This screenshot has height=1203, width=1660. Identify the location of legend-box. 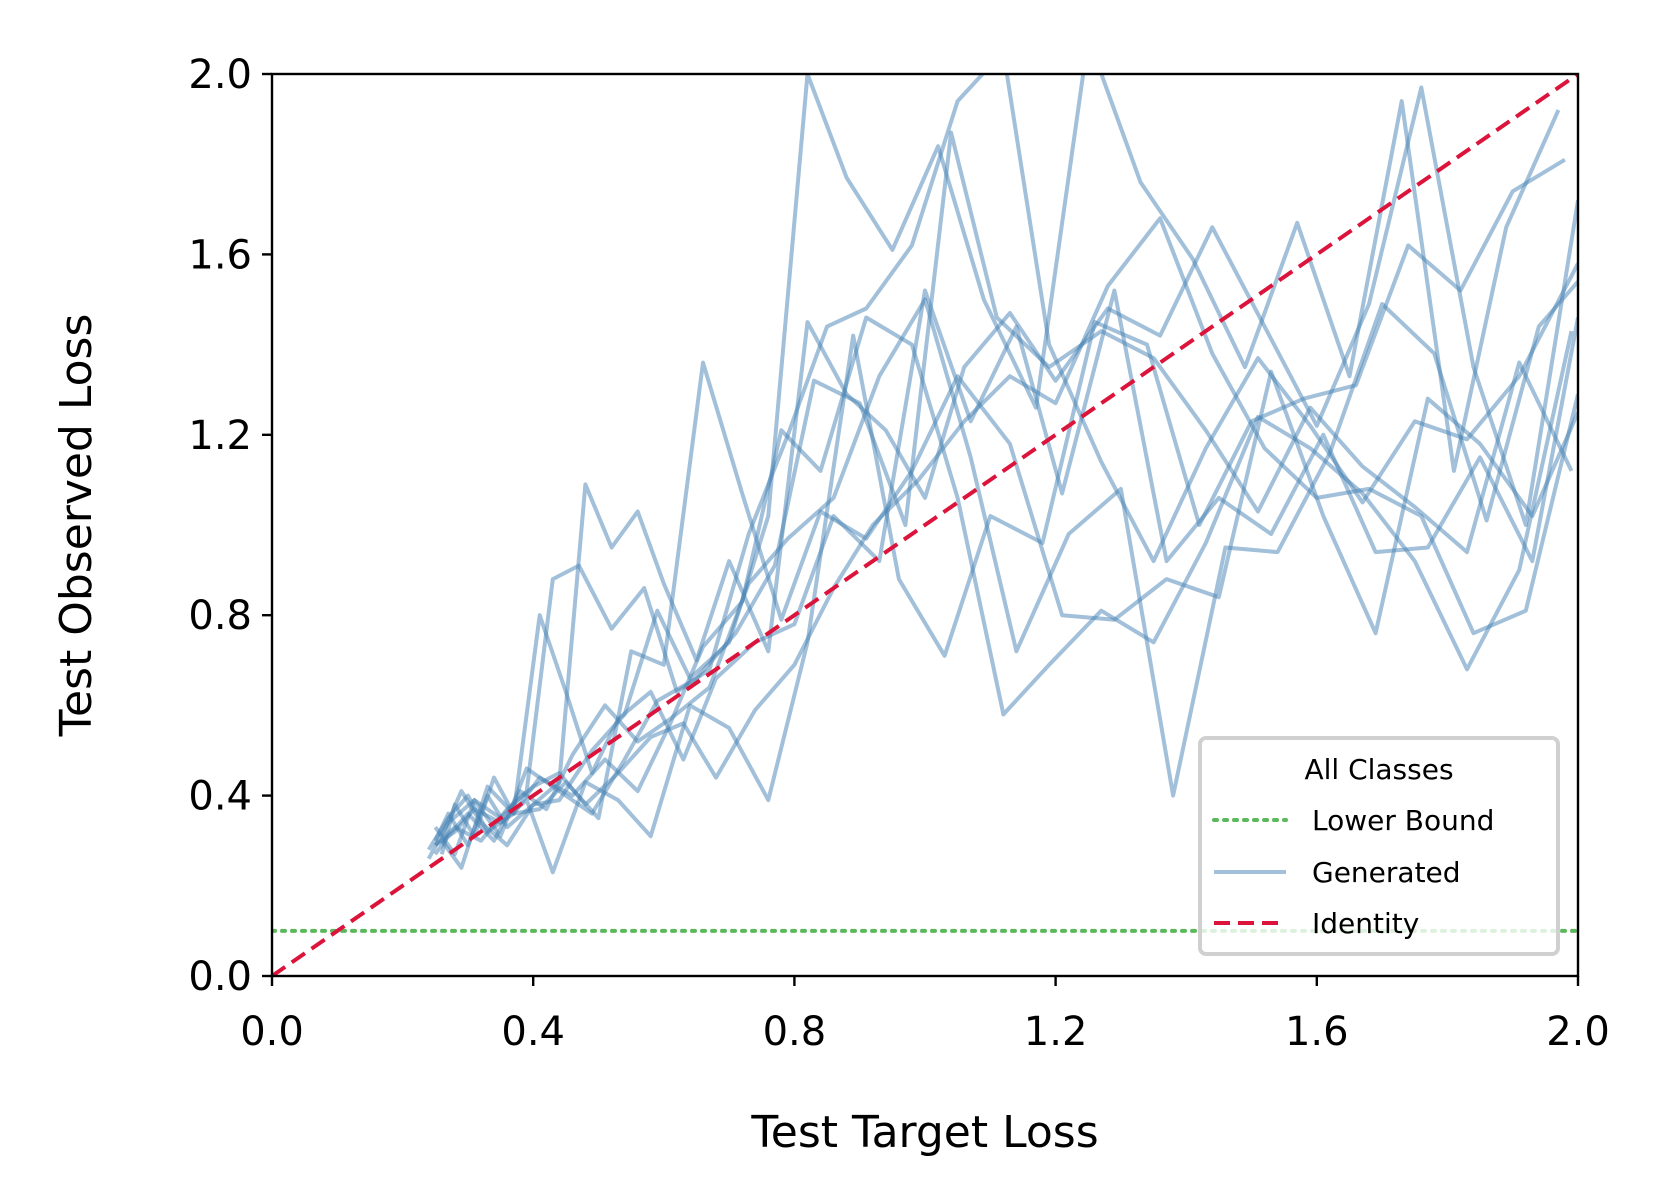
(1379, 846).